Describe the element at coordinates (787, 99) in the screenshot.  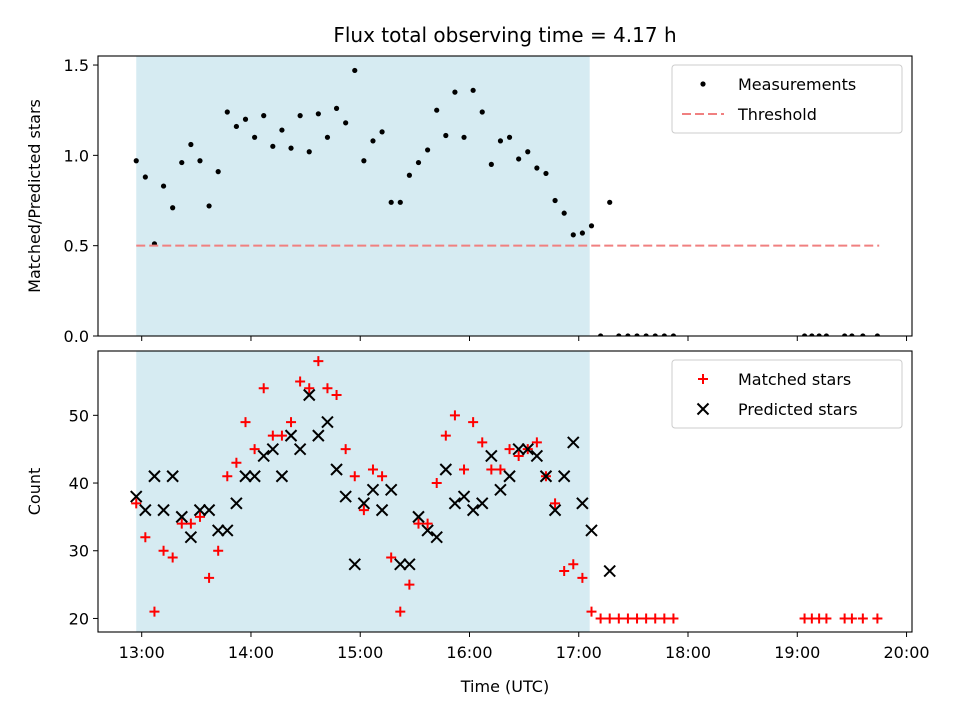
I see `legend-box` at that location.